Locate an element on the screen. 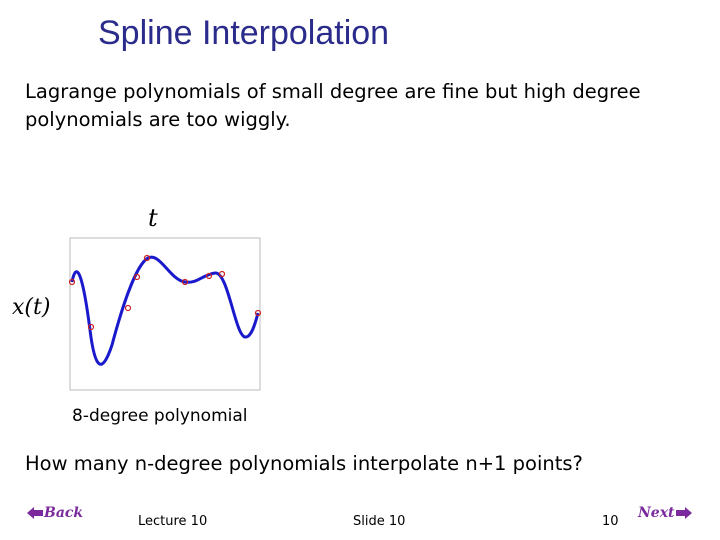 The image size is (720, 540). back-button: Back is located at coordinates (54, 511).